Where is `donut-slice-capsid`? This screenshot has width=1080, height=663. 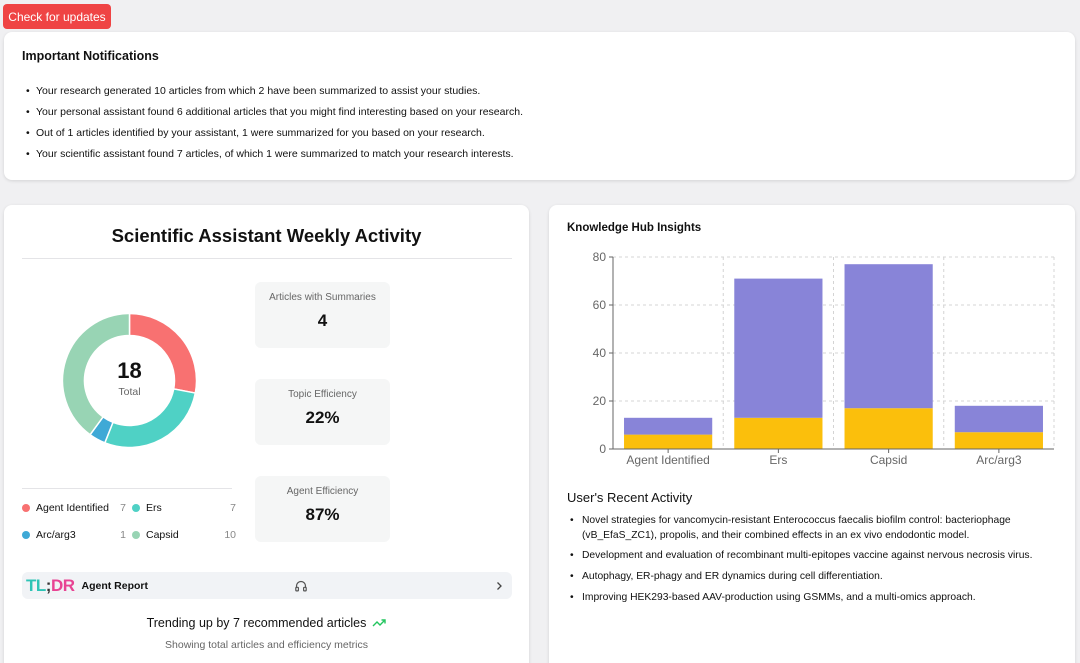 donut-slice-capsid is located at coordinates (96, 374).